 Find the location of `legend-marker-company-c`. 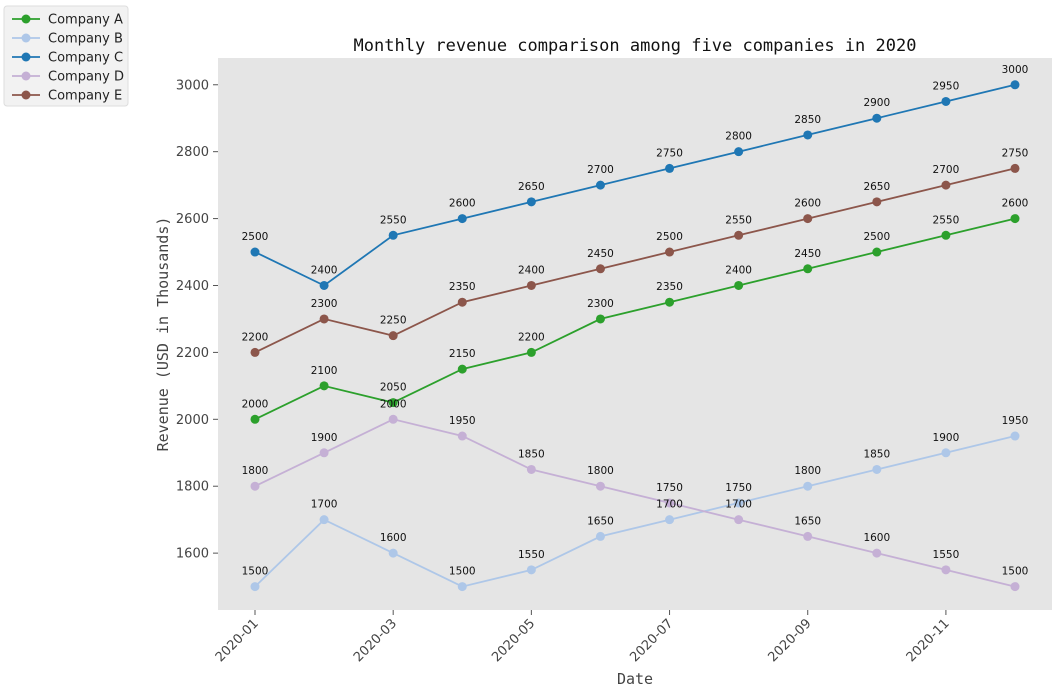

legend-marker-company-c is located at coordinates (26, 57).